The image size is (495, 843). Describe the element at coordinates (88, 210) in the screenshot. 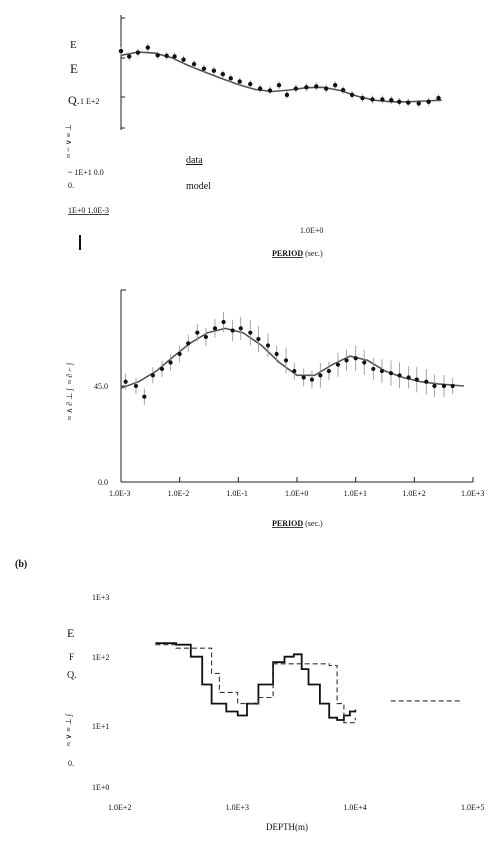

I see `side-text-1e0: 1E+0 1.0E-3` at that location.